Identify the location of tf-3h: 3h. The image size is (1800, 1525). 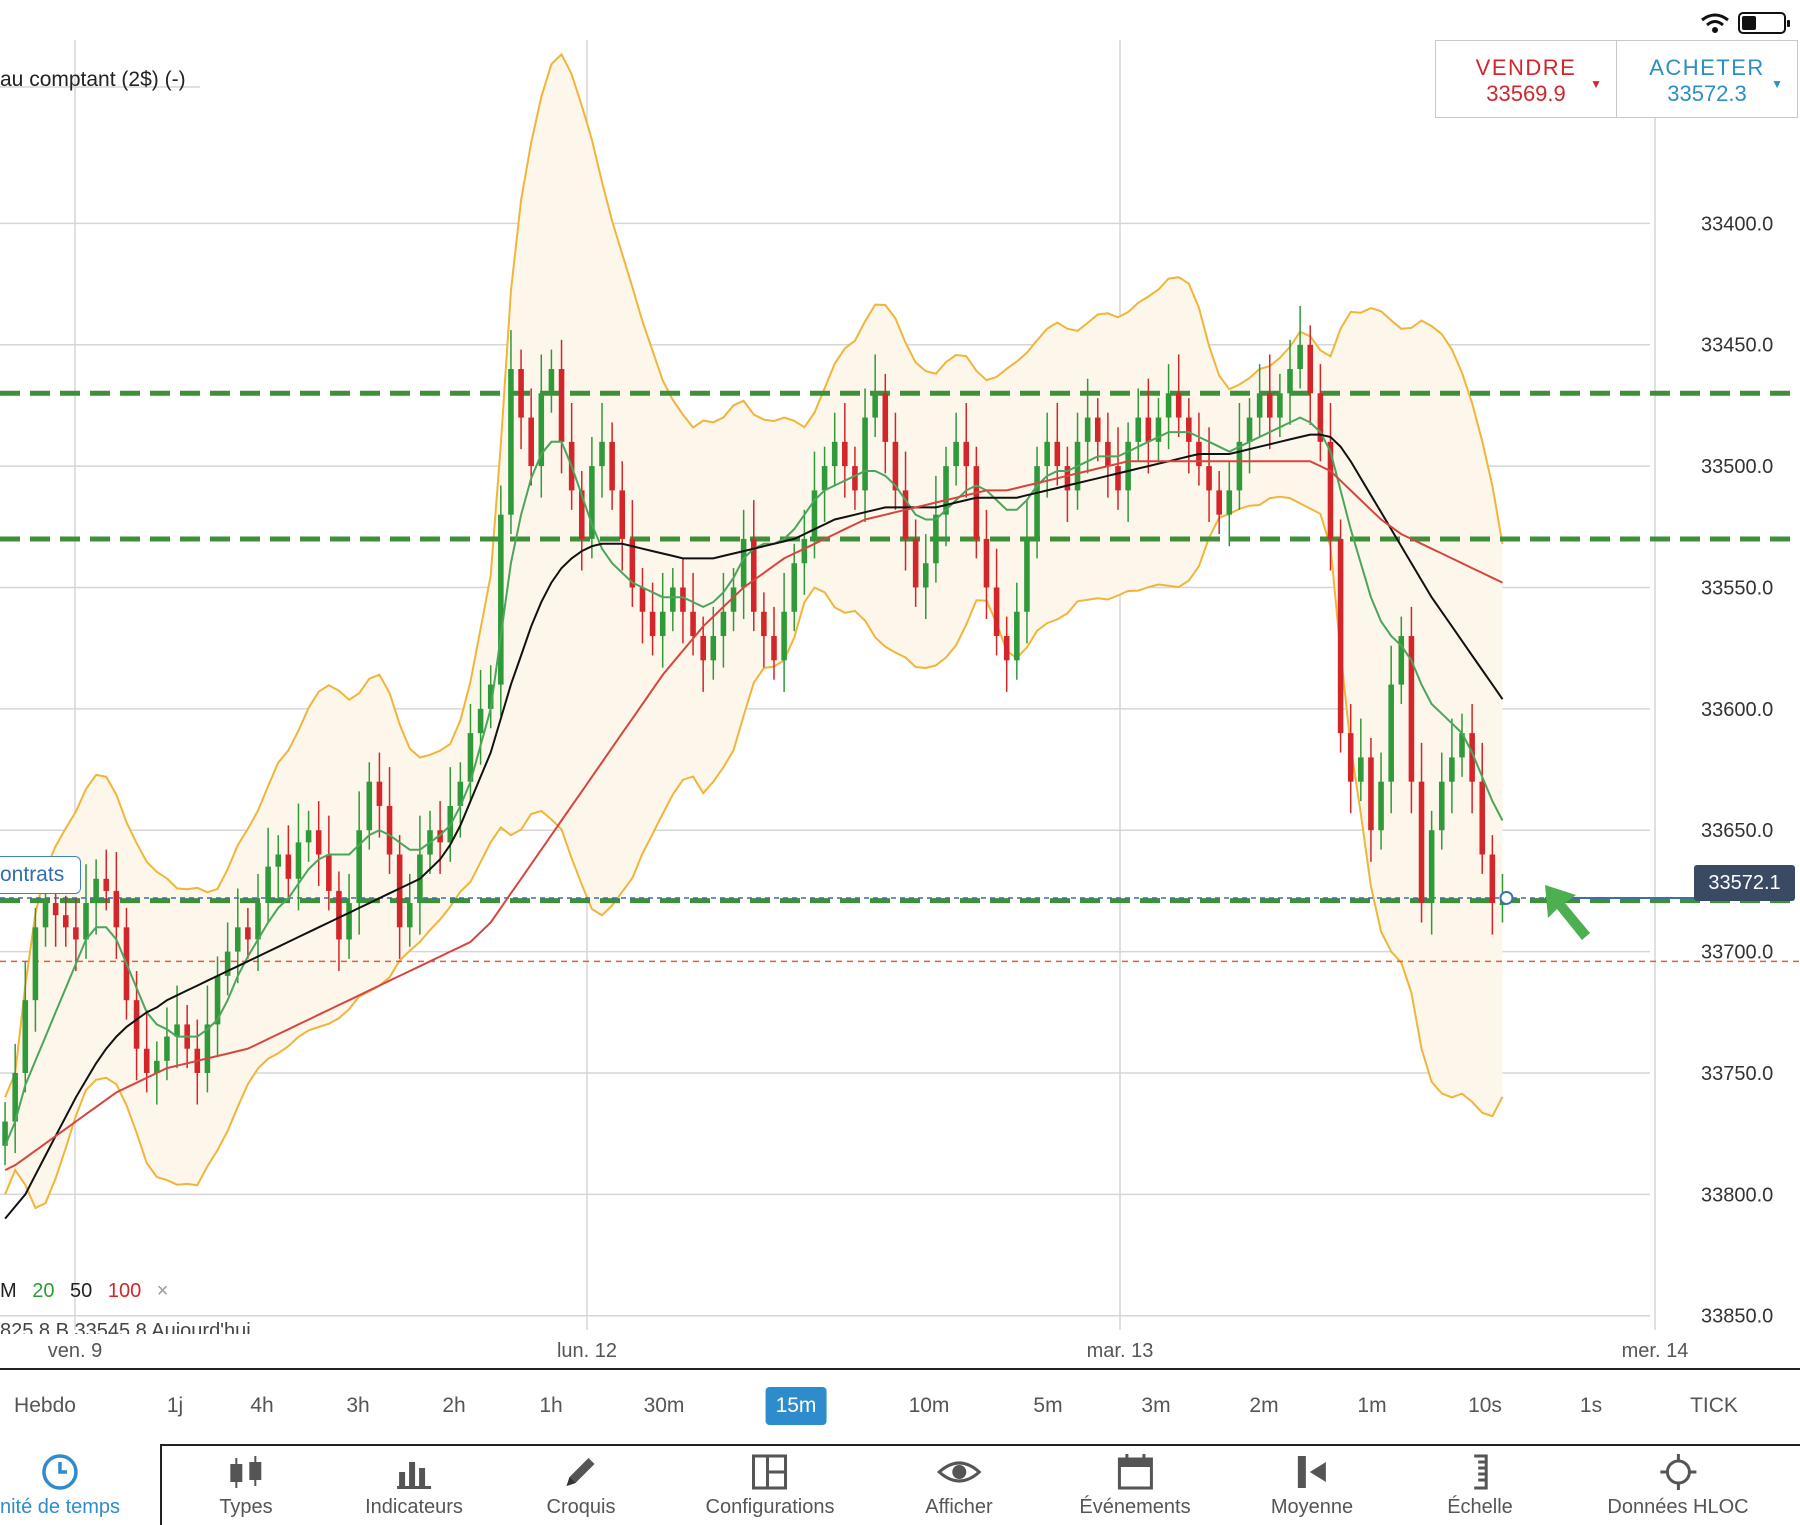
(358, 1405).